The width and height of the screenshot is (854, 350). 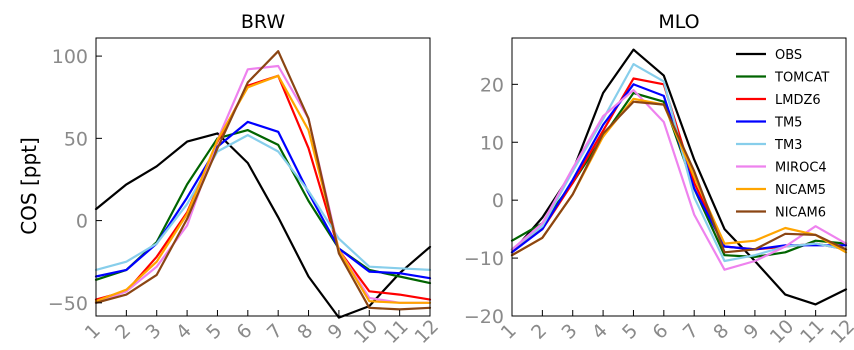 I want to click on panel-title-brw: BRW, so click(x=263, y=22).